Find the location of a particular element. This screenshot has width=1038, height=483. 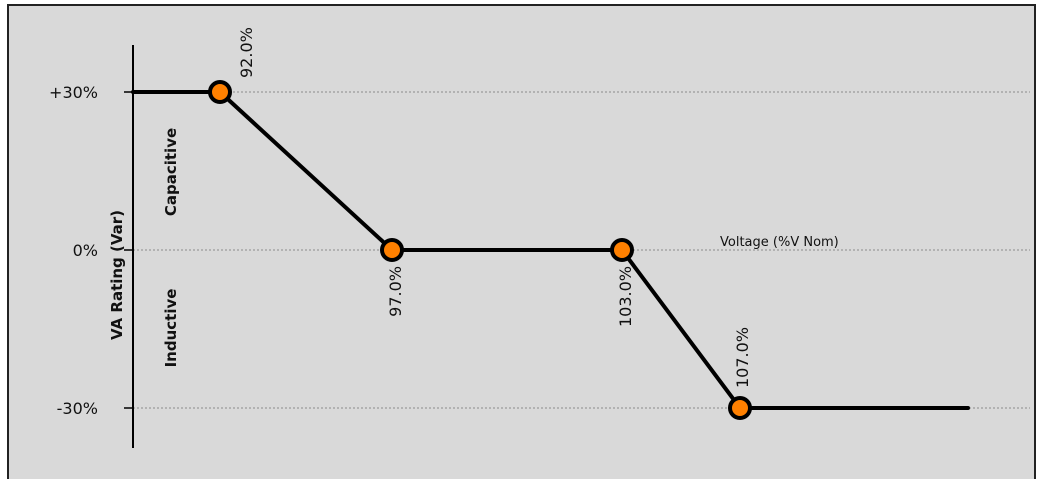

capacitive-label: Capacitive is located at coordinates (171, 172).